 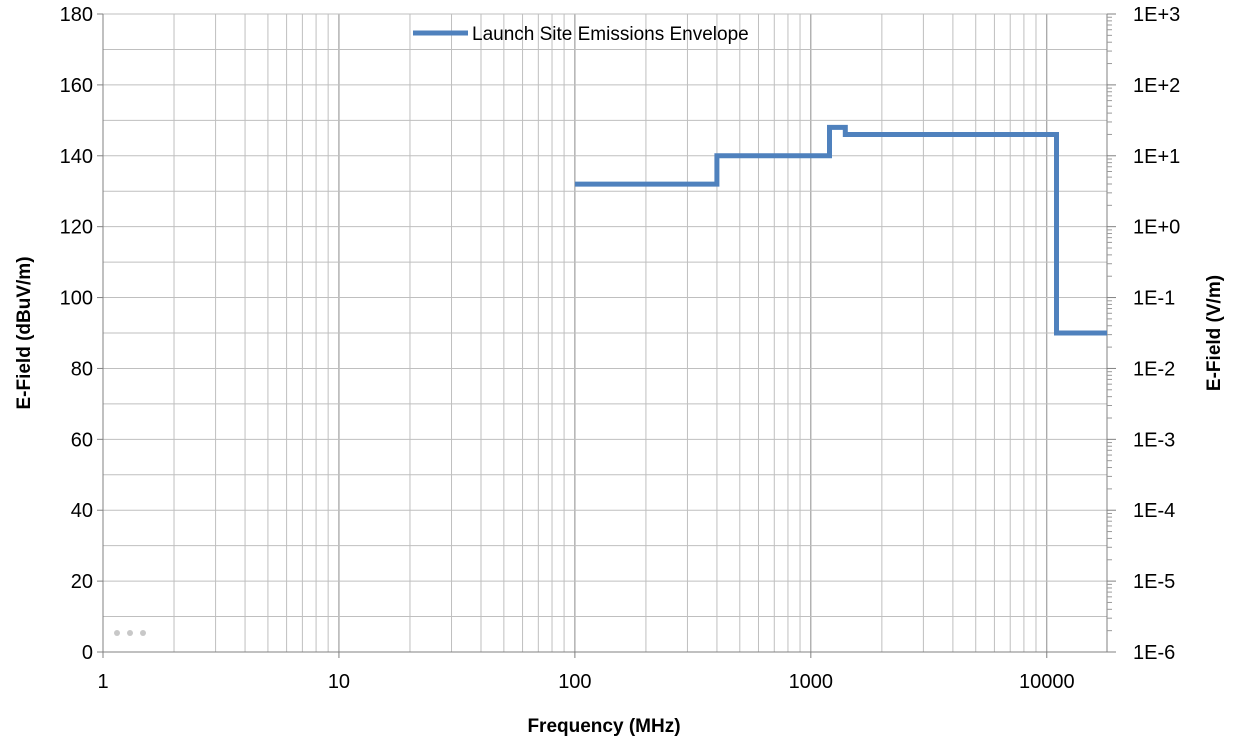 I want to click on y-axis-title: E-Field (dBuV/m), so click(x=24, y=332).